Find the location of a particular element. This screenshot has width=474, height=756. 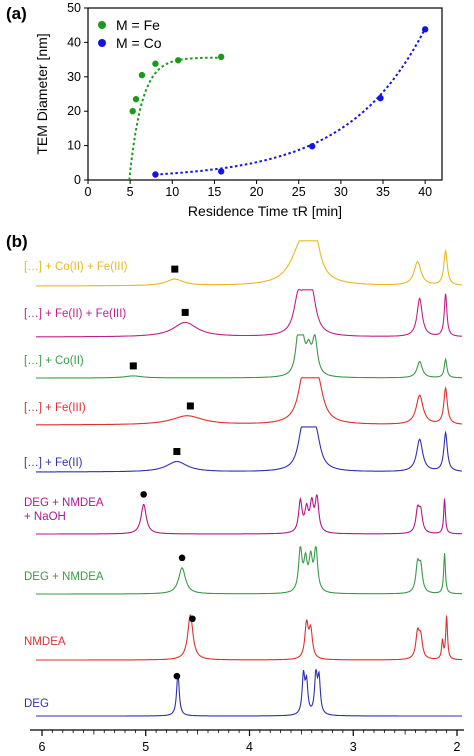

x-tick-label: 40 is located at coordinates (425, 192).